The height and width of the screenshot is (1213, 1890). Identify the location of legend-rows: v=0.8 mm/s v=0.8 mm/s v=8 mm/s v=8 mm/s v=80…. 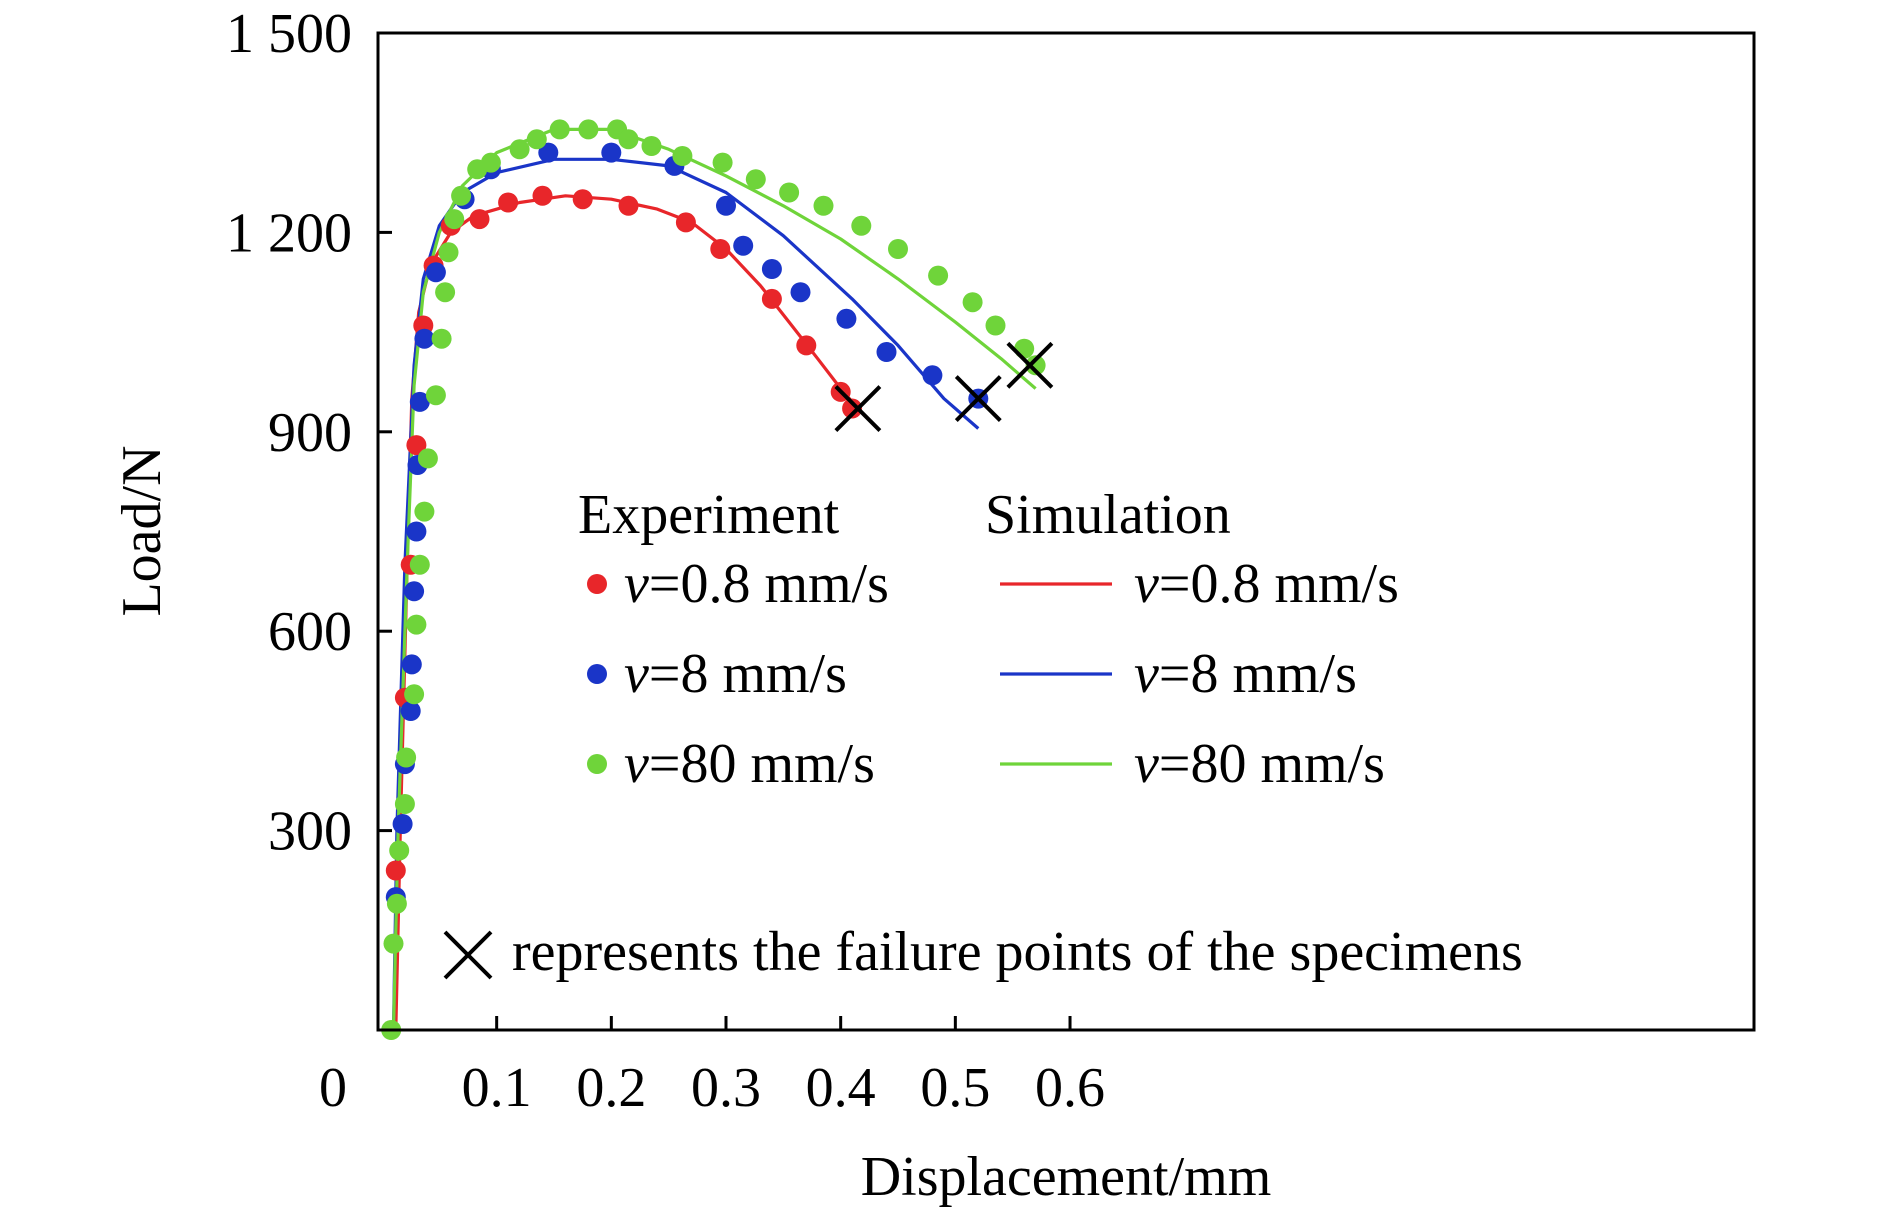
(993, 674).